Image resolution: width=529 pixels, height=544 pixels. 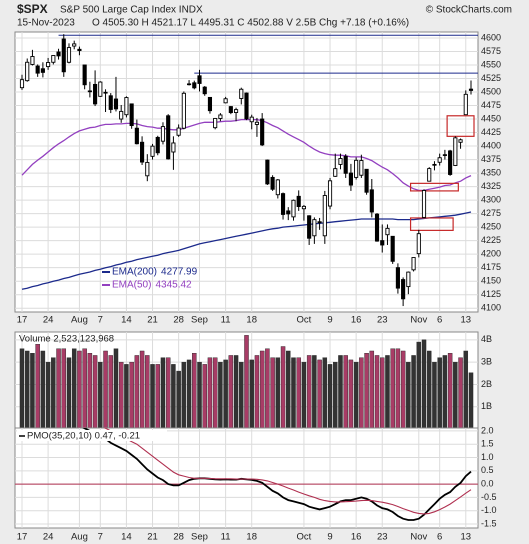 I want to click on y-tick-label: 4300, so click(x=491, y=199).